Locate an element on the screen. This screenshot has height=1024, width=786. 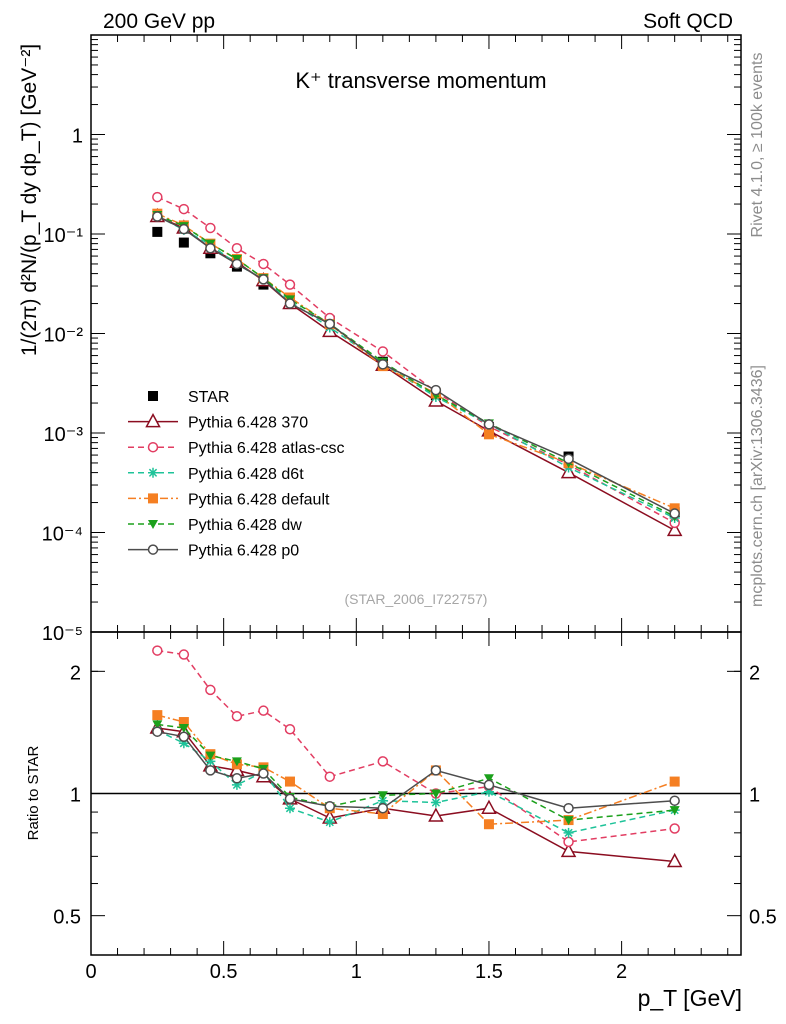
legend-label: Pythia 6.428 p0 is located at coordinates (243, 551).